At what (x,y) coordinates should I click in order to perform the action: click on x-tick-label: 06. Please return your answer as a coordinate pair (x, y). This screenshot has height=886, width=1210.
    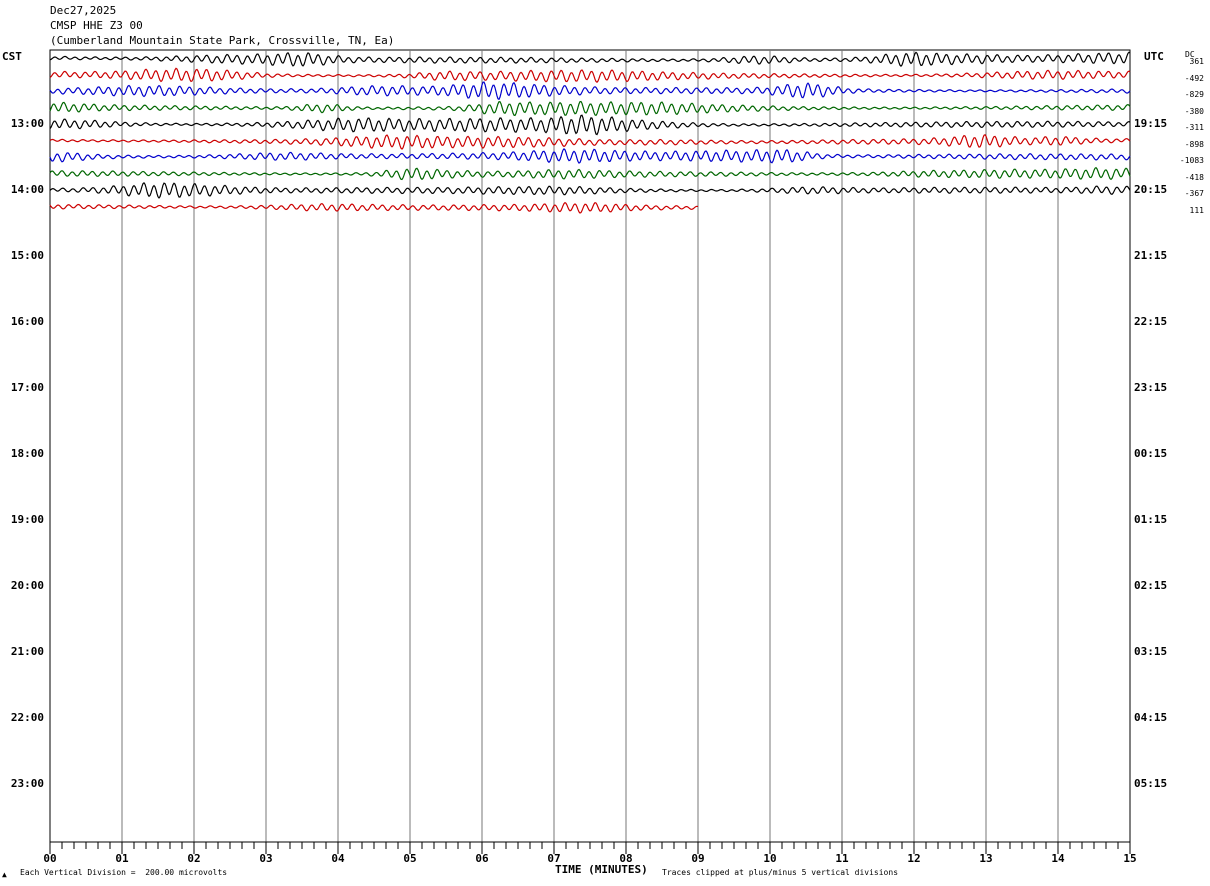
    Looking at the image, I should click on (482, 858).